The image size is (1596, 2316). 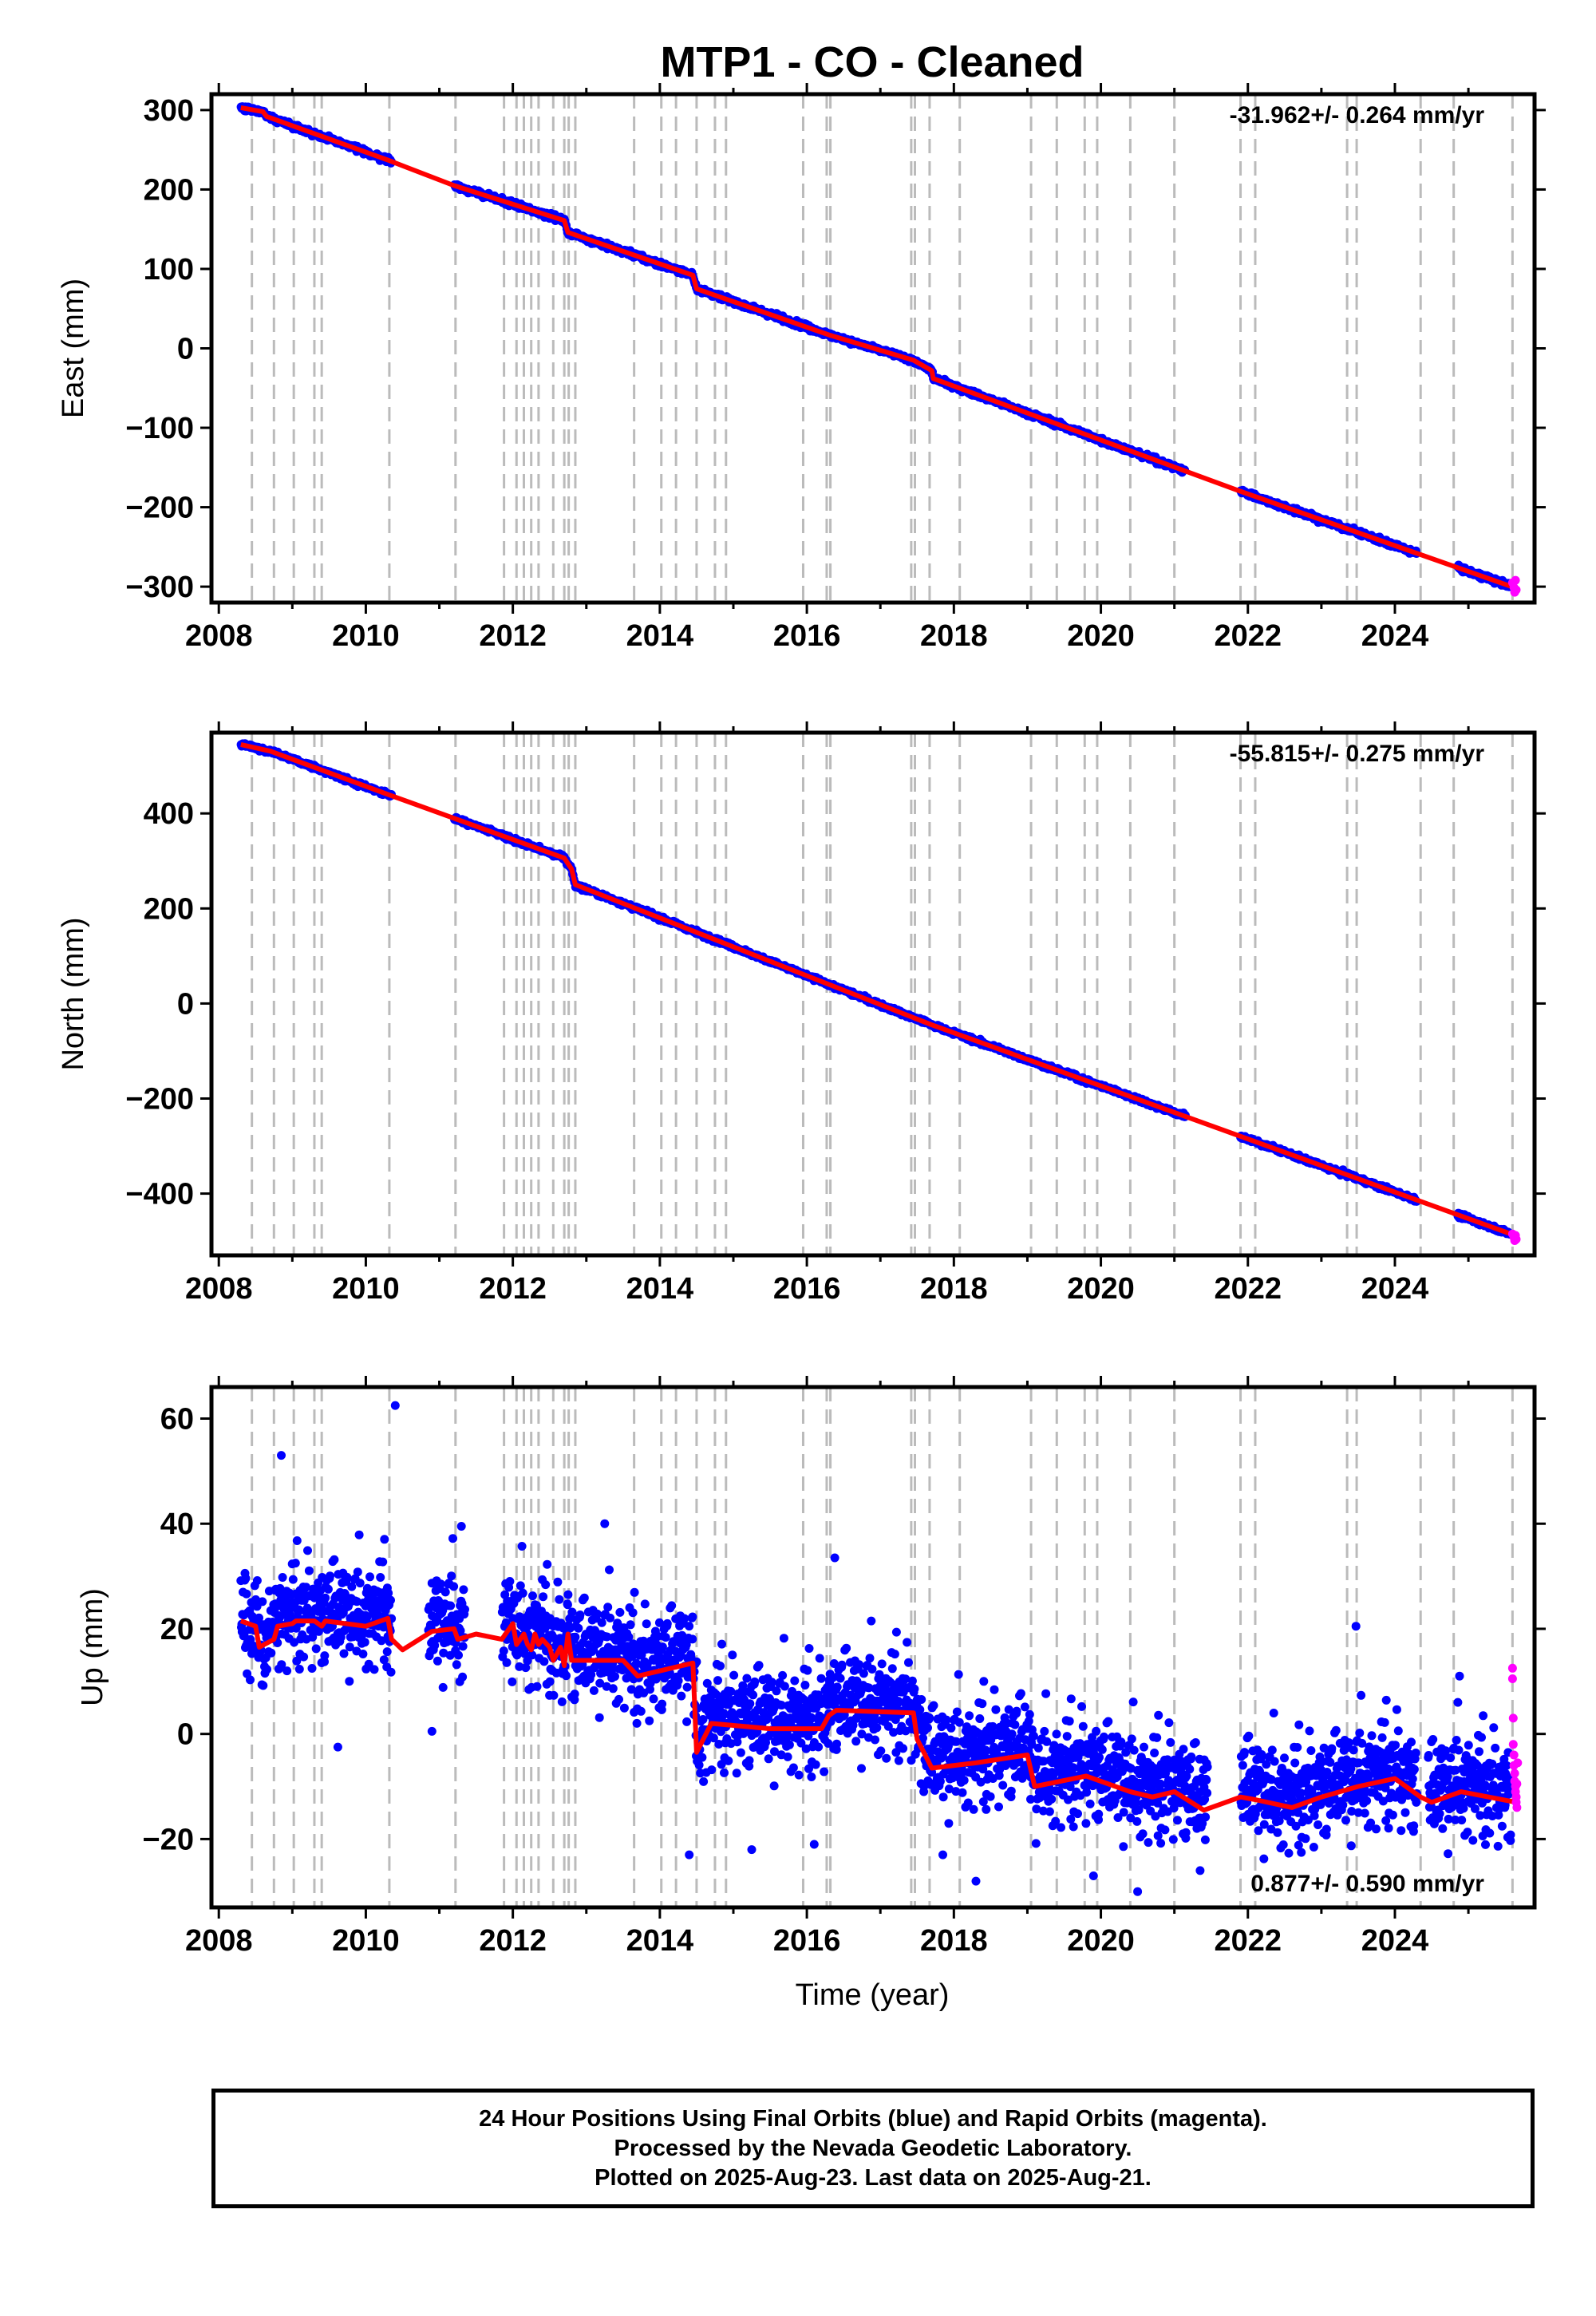 I want to click on north-rapid-points, so click(x=1514, y=1237).